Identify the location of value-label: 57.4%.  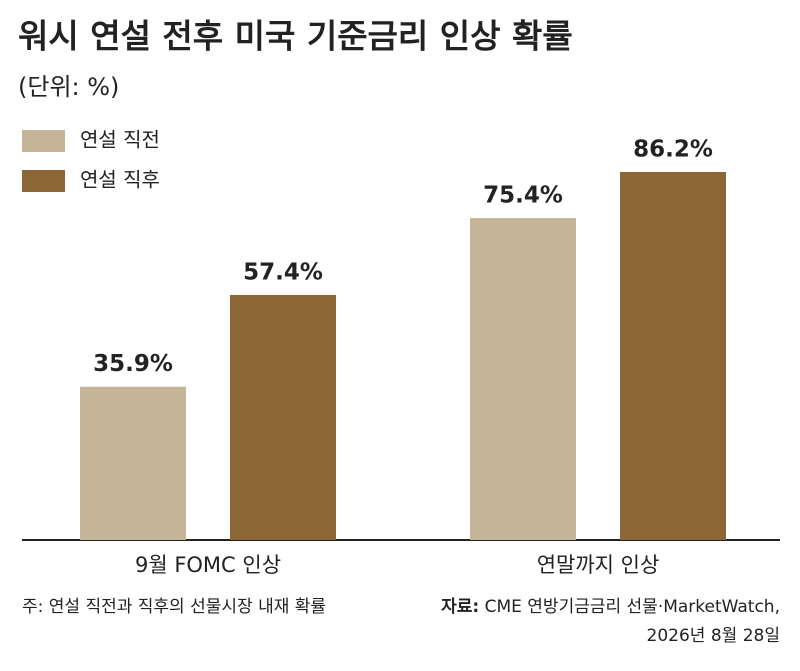
(283, 272).